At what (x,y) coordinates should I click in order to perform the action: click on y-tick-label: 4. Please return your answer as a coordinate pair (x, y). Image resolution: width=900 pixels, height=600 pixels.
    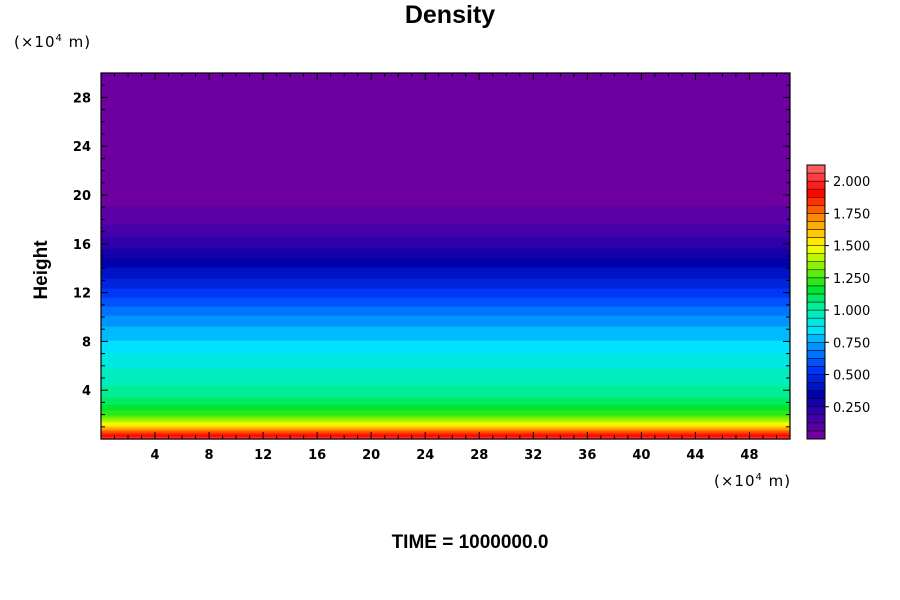
    Looking at the image, I should click on (86, 391).